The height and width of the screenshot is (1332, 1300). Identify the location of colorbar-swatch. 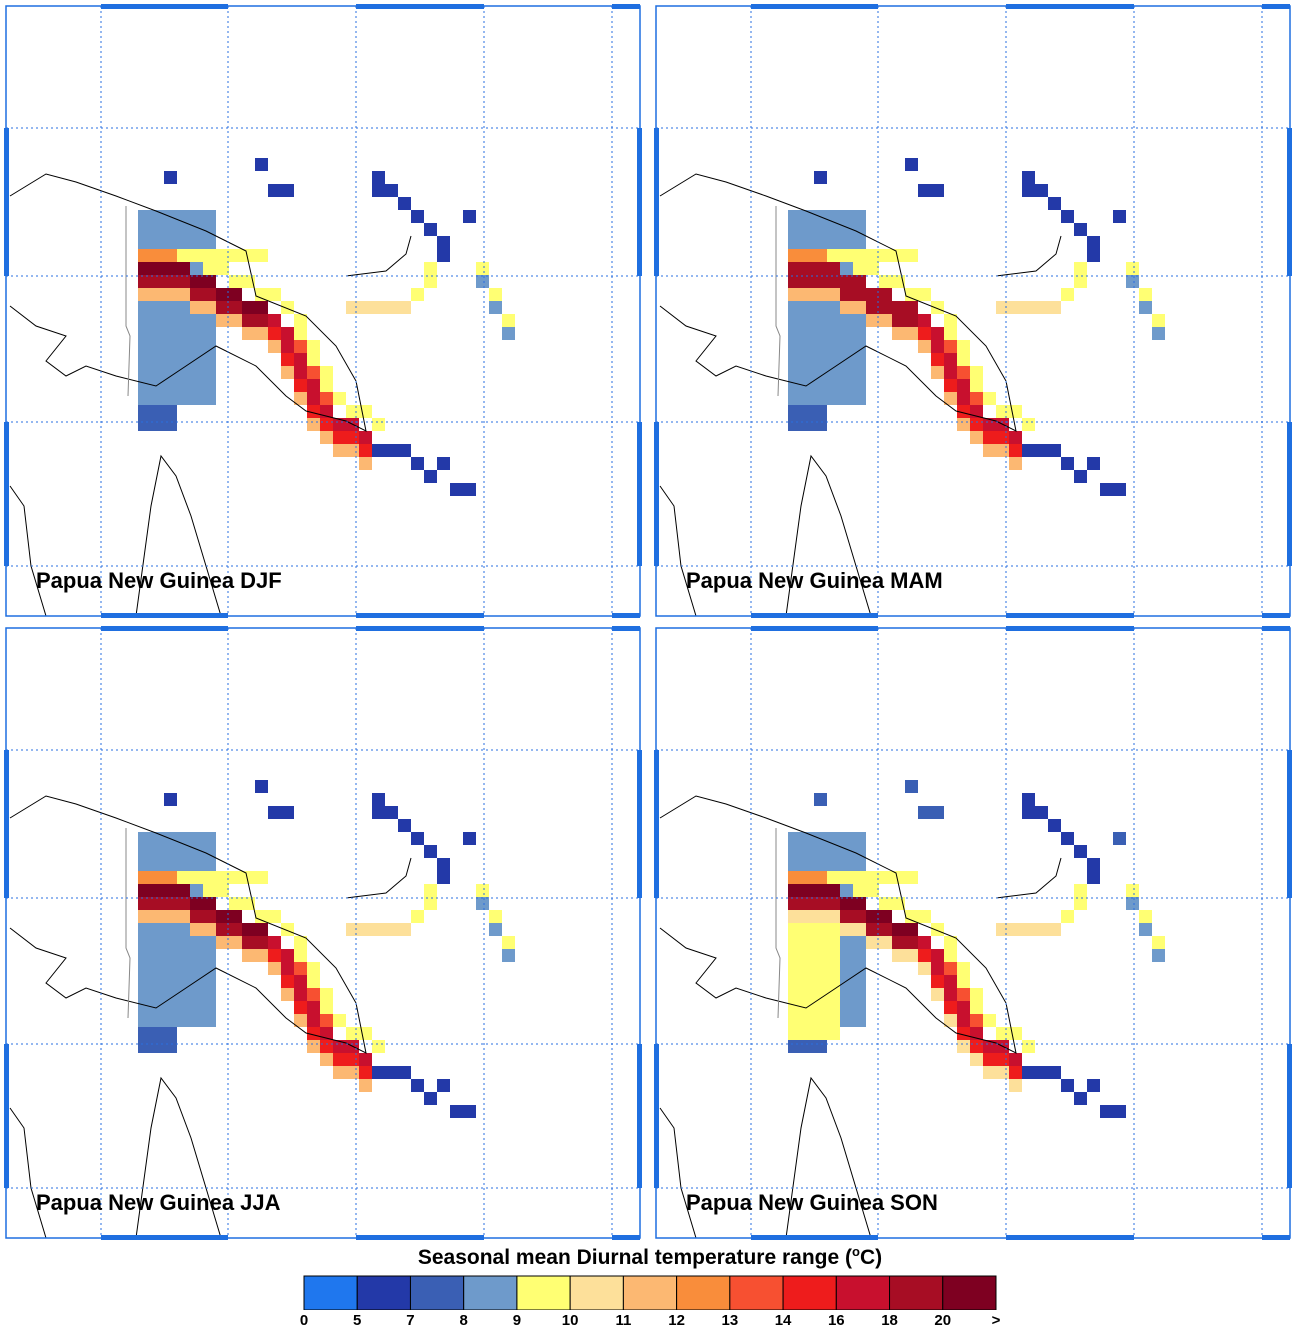
(809, 1292).